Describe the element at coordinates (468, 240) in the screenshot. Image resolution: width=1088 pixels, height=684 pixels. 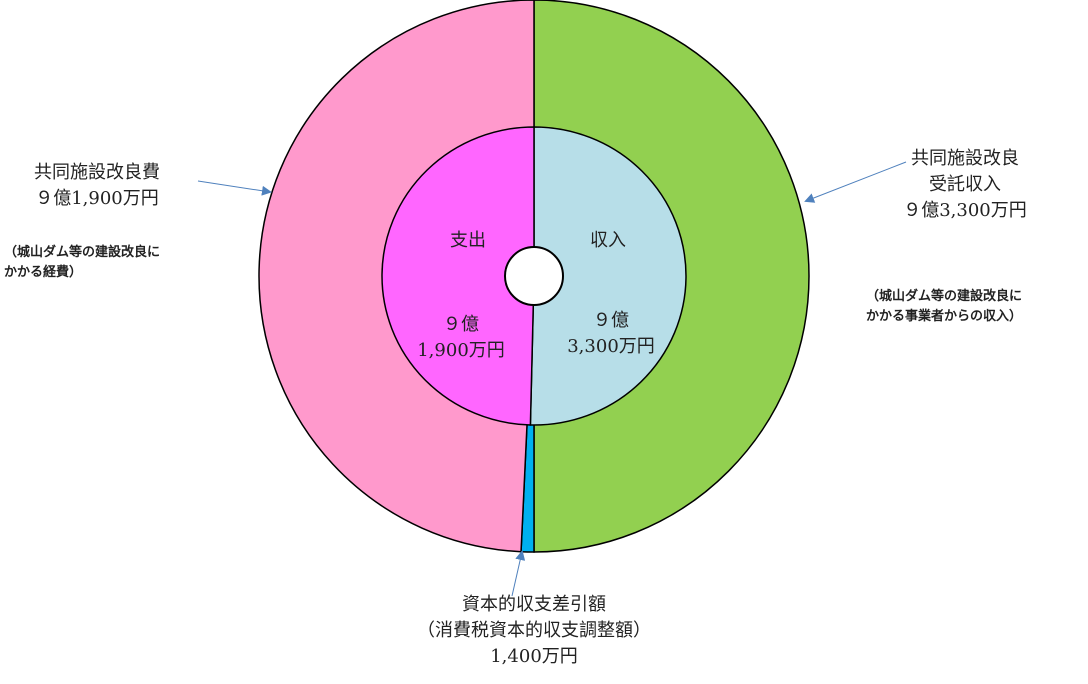
I see `inner-label-expense-title: 支出` at that location.